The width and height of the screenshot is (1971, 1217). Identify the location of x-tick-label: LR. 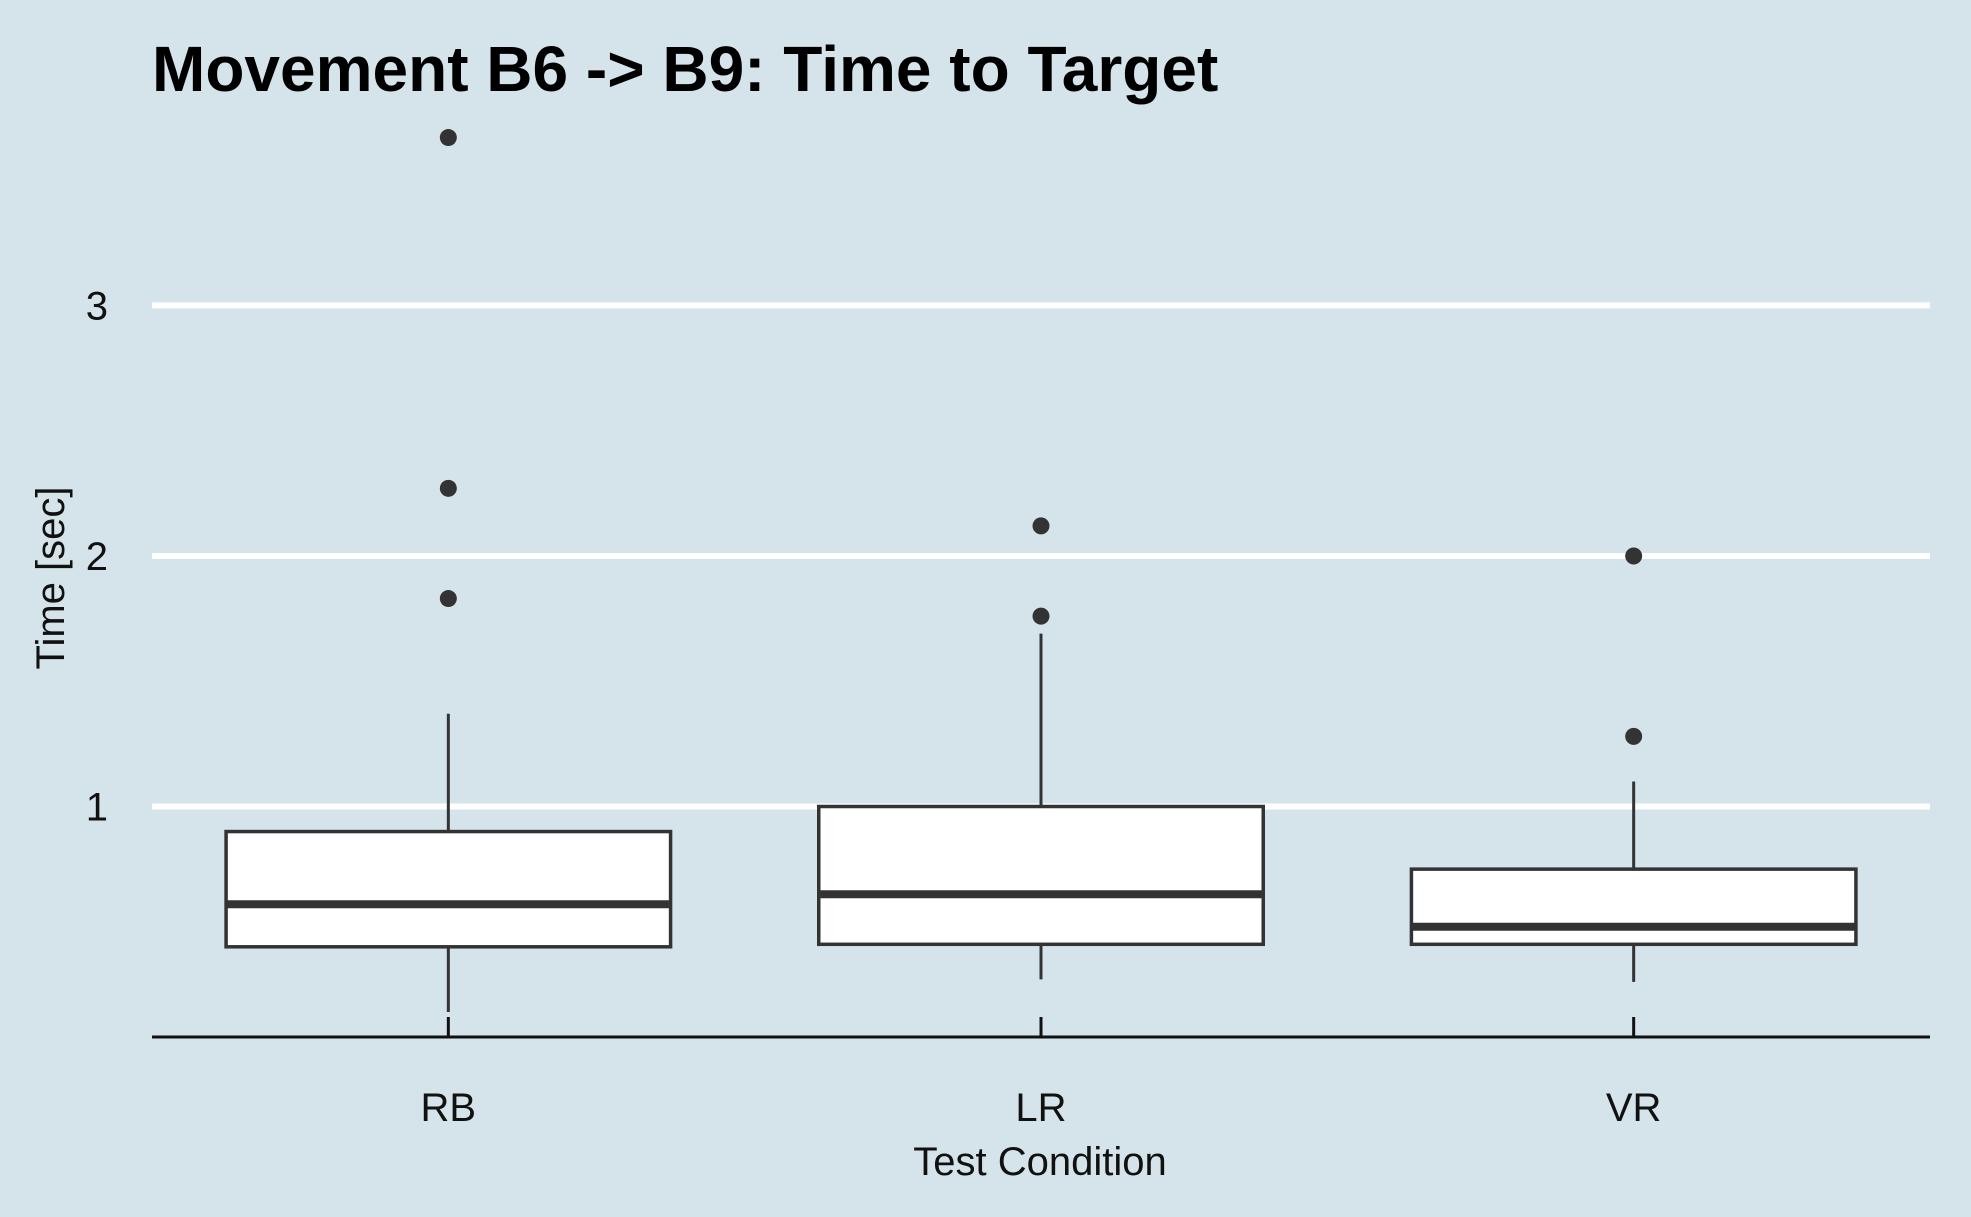
(1040, 1108).